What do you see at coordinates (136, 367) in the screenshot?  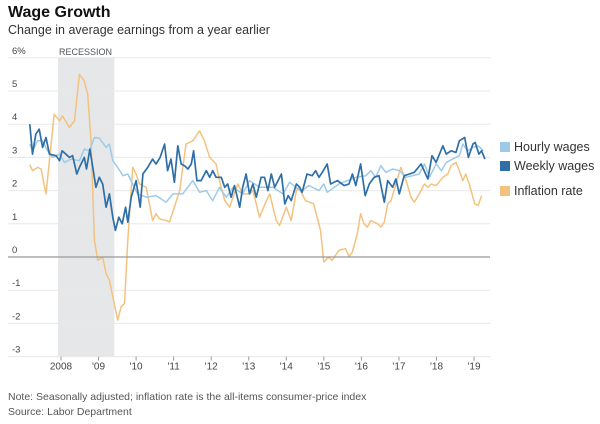 I see `x-tick-label: '10` at bounding box center [136, 367].